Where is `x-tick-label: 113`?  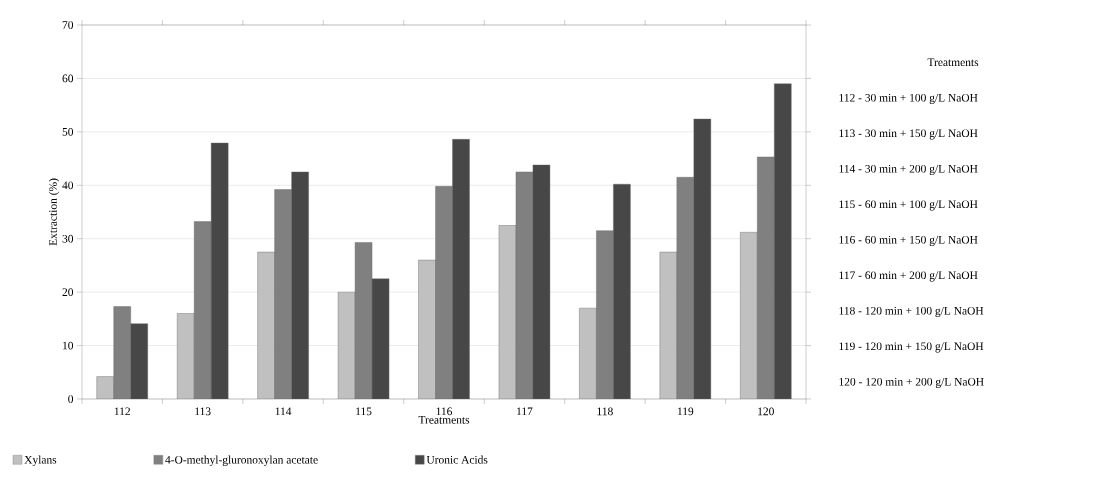
x-tick-label: 113 is located at coordinates (203, 411).